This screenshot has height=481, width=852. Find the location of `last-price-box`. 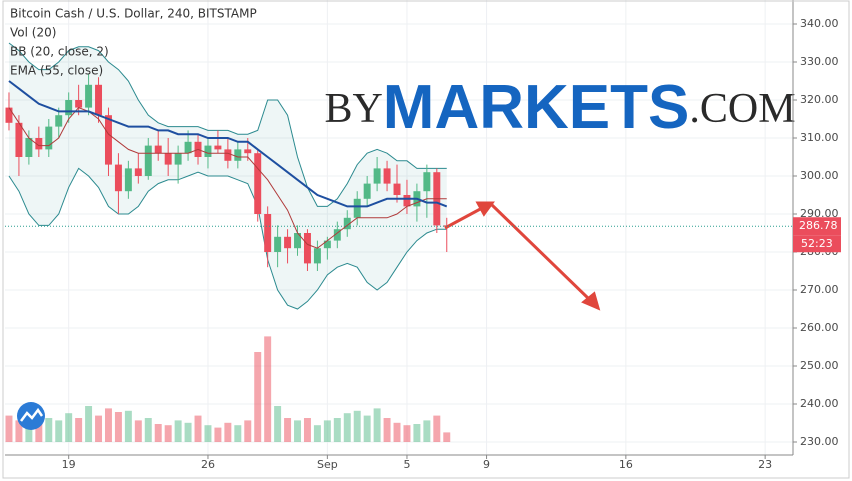

last-price-box is located at coordinates (817, 226).